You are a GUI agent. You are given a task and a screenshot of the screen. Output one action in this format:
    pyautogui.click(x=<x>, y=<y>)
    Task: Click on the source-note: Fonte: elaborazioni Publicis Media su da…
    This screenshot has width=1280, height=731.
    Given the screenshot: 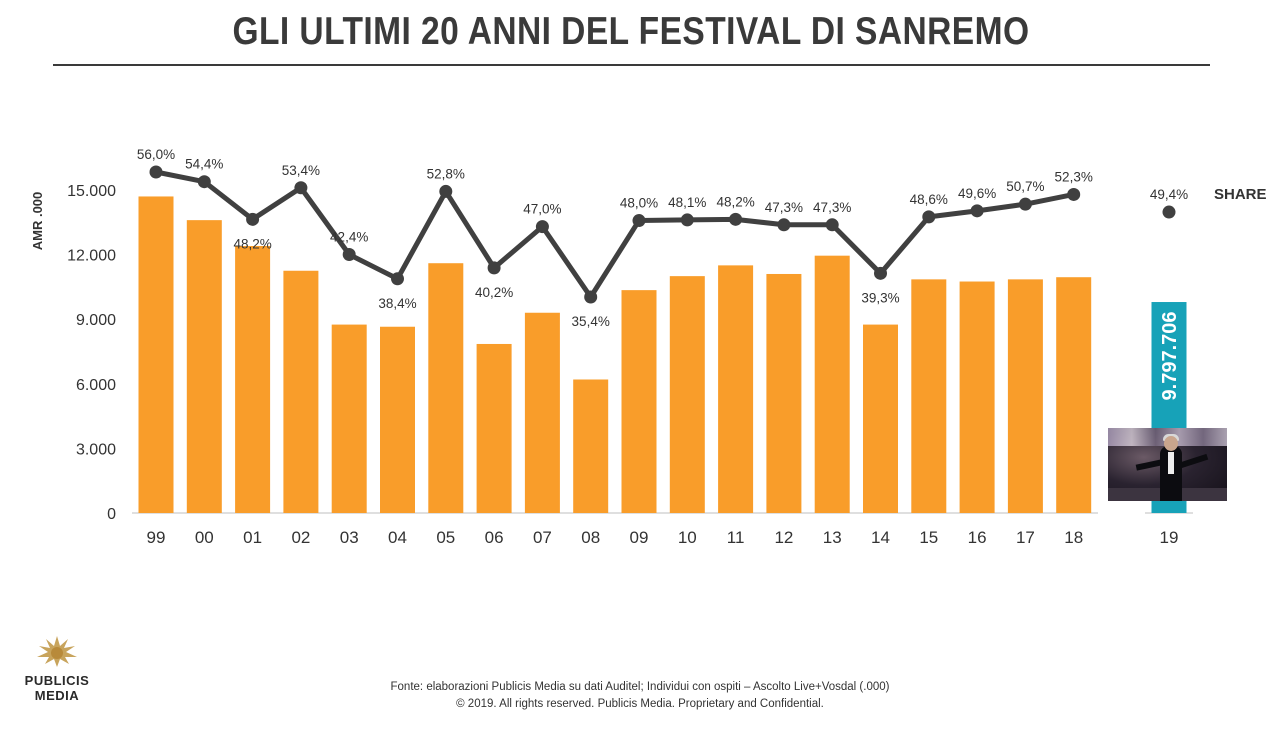 What is the action you would take?
    pyautogui.click(x=640, y=687)
    